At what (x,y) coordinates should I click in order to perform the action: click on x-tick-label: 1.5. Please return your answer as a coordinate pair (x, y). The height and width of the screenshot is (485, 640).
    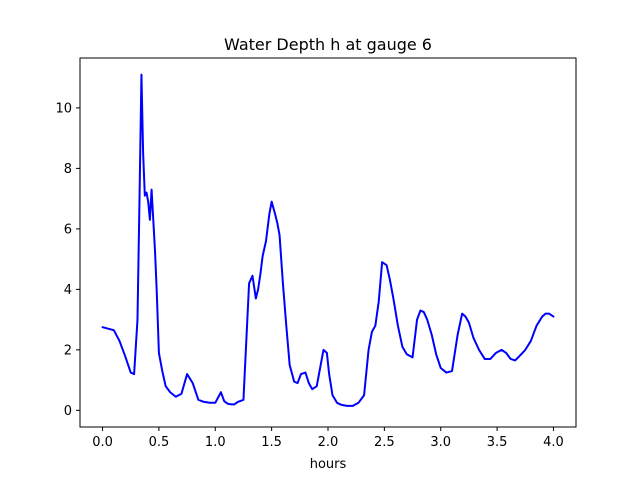
    Looking at the image, I should click on (271, 442).